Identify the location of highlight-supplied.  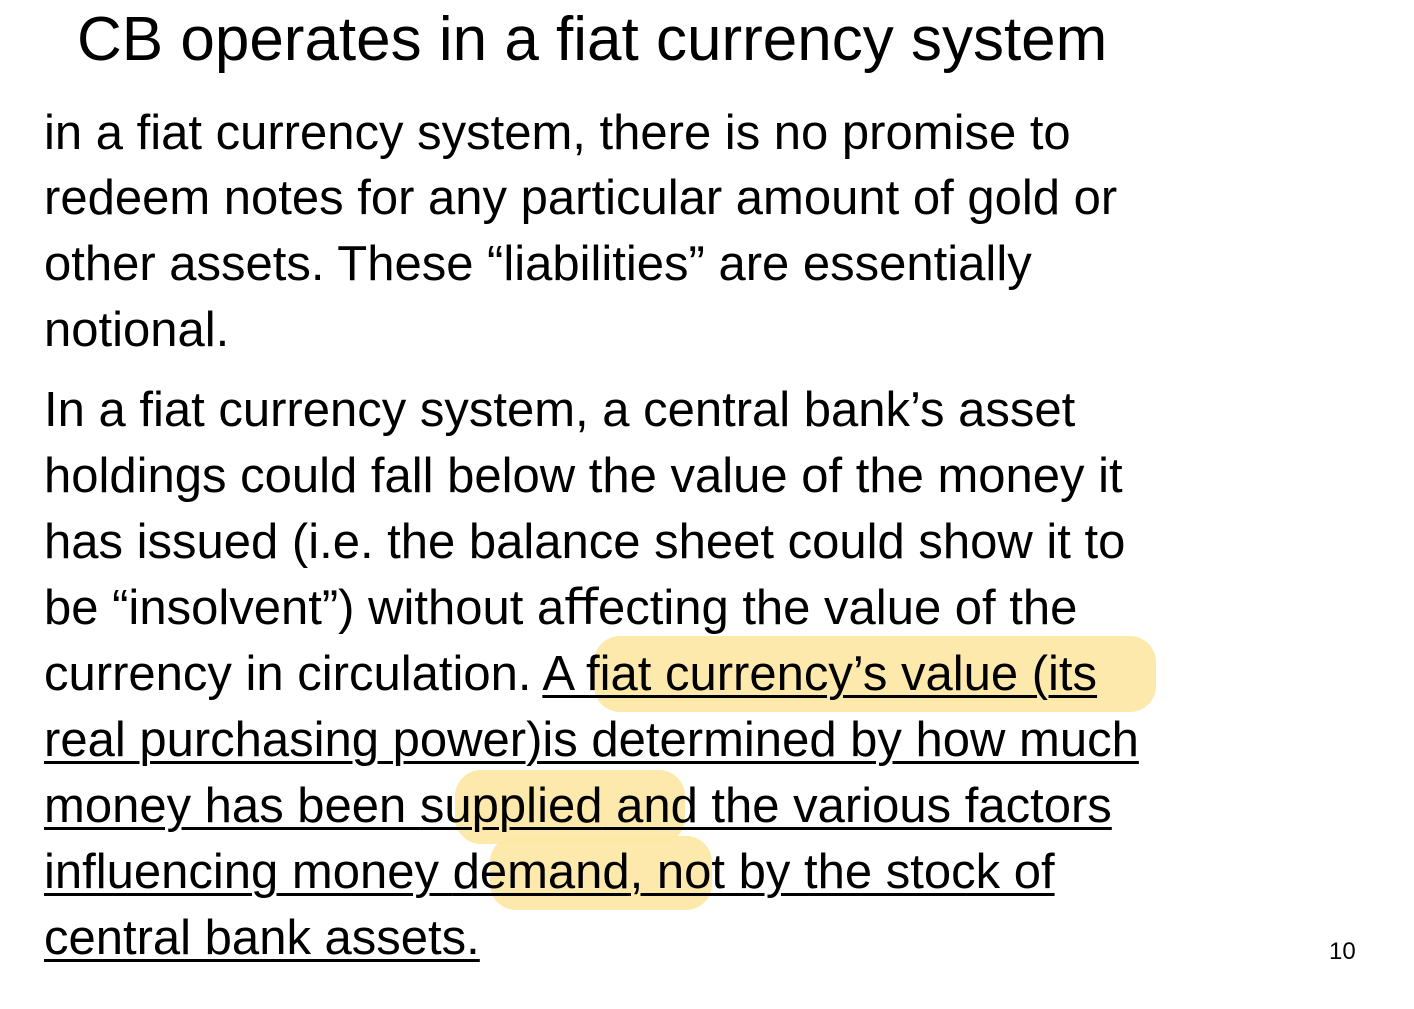
(570, 807).